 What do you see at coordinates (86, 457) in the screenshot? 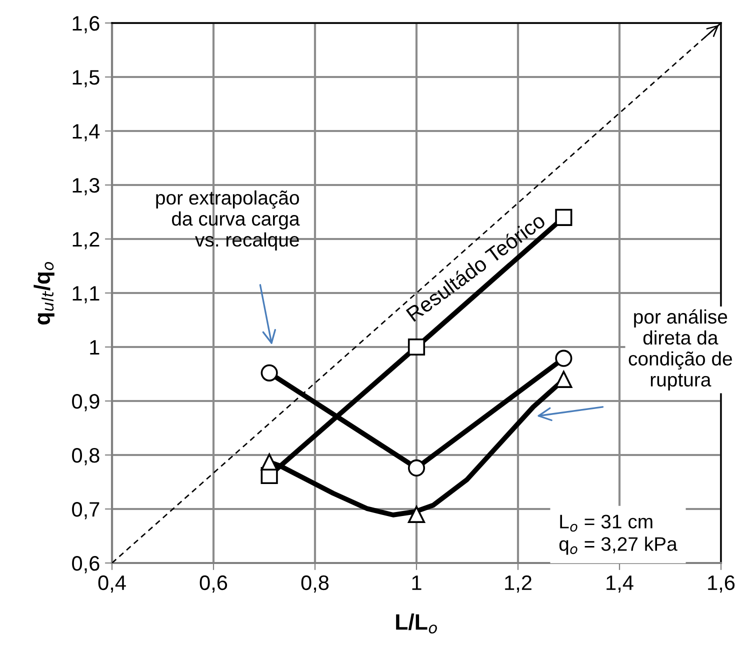
I see `y-tick-label: 0,8` at bounding box center [86, 457].